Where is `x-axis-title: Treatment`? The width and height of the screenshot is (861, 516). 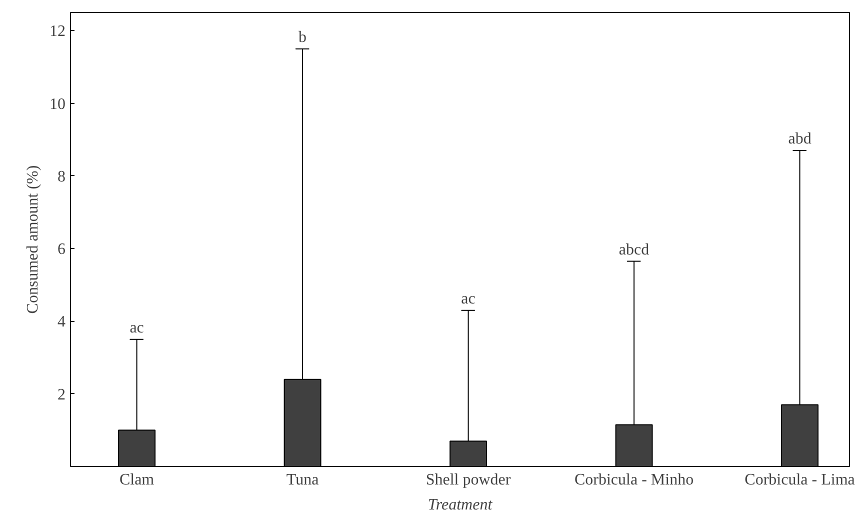 x-axis-title: Treatment is located at coordinates (460, 505).